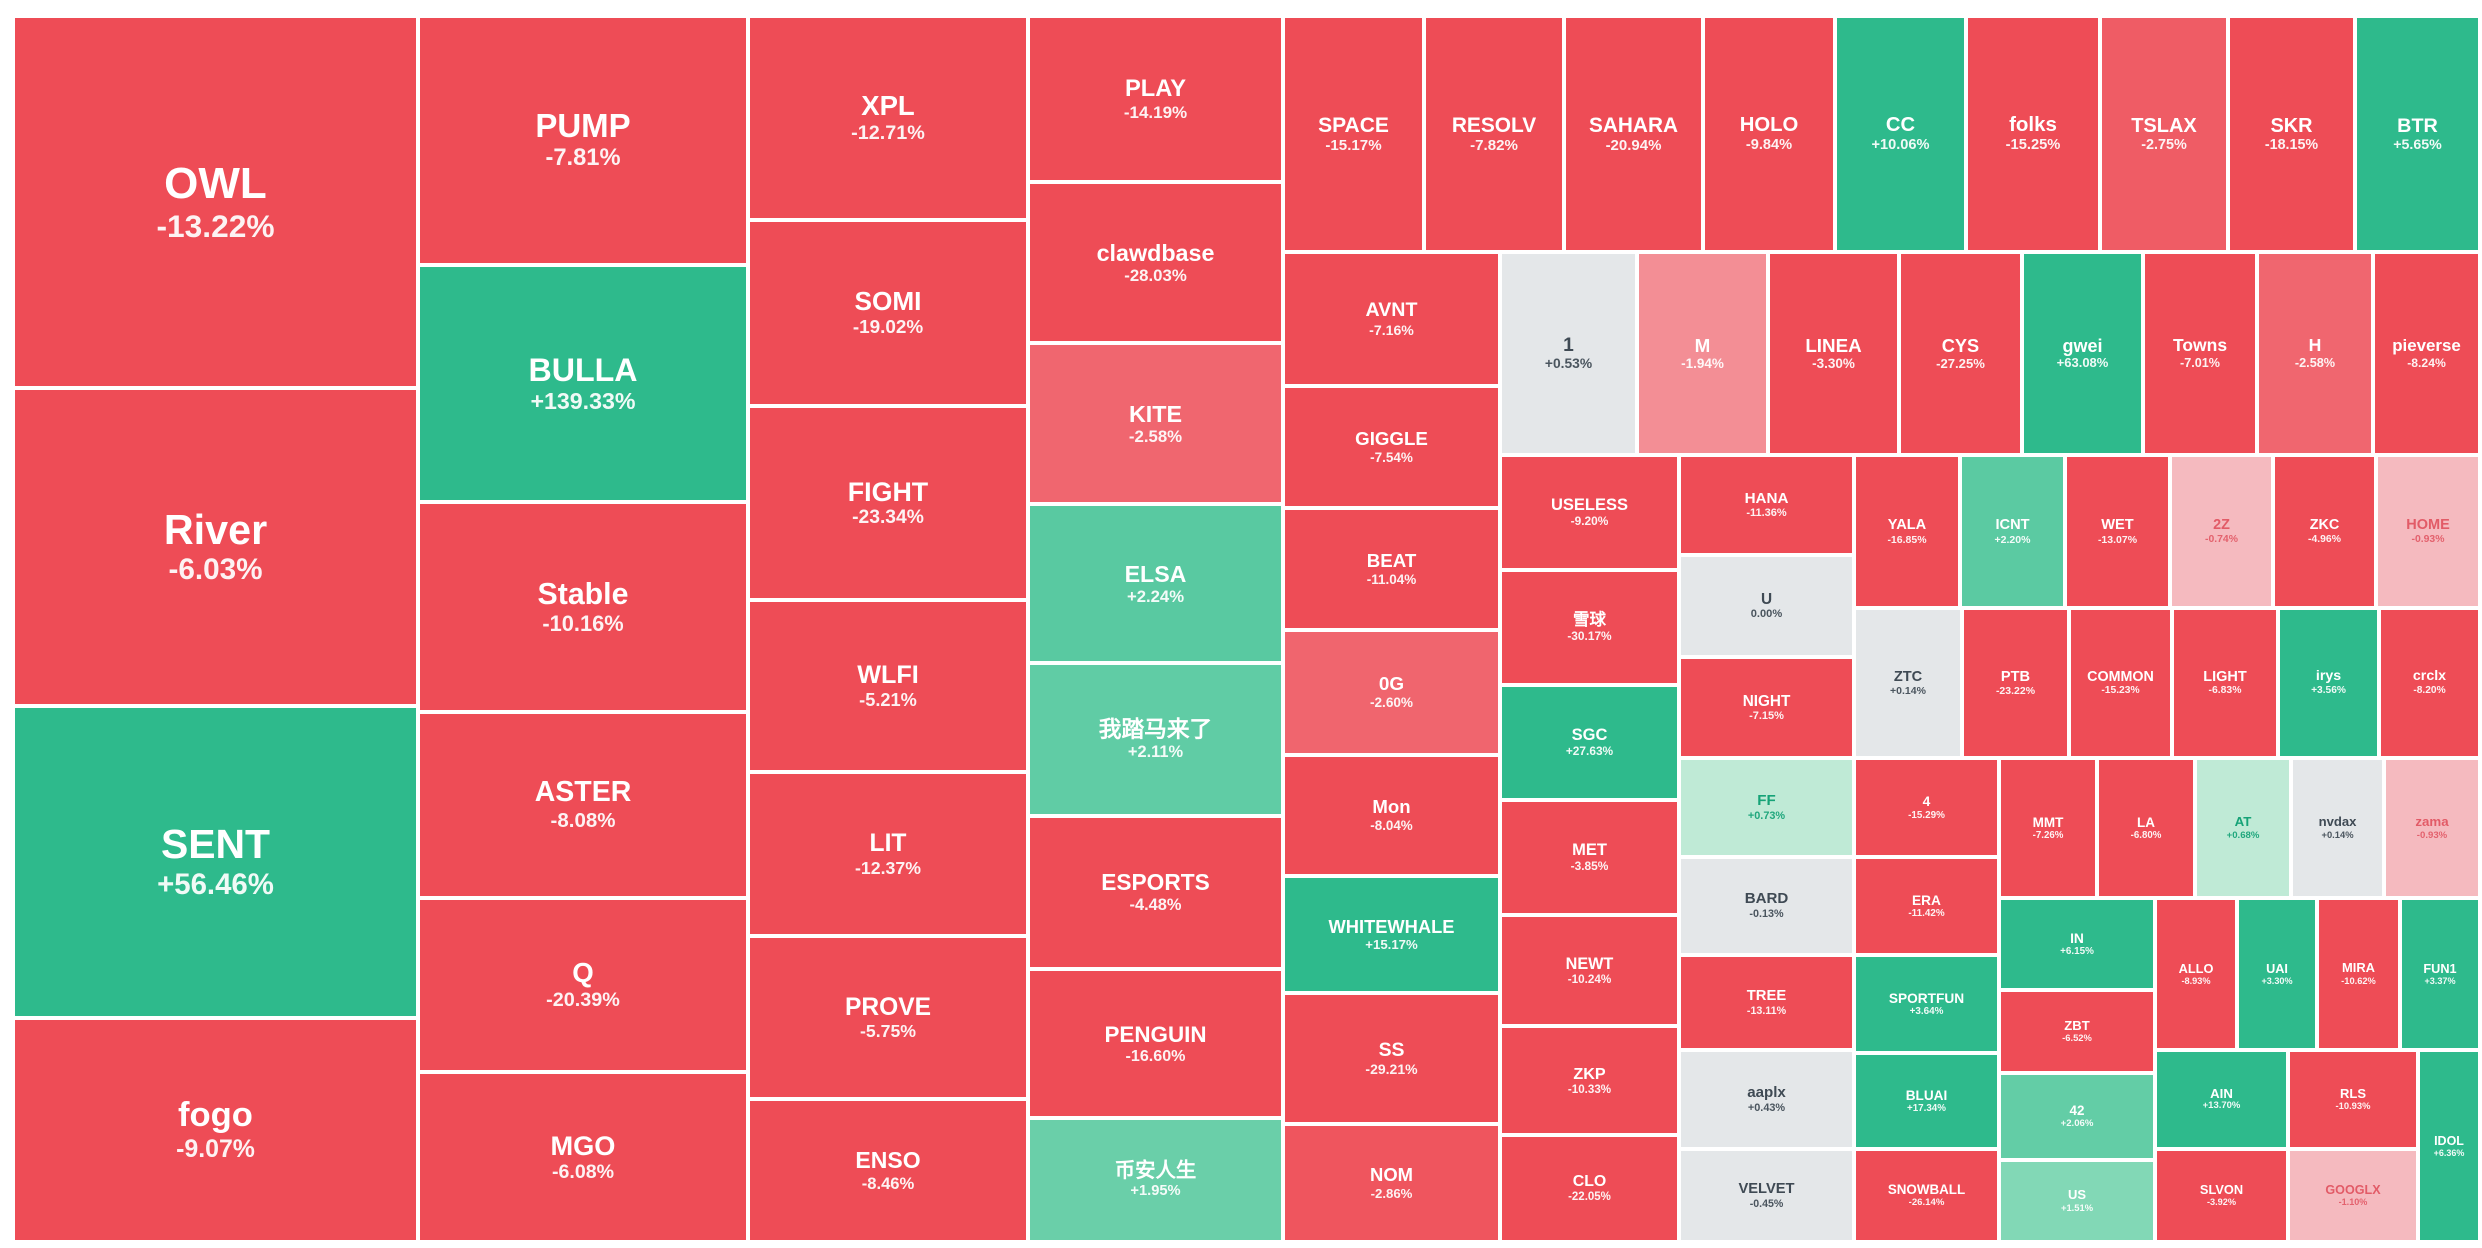 The height and width of the screenshot is (1248, 2482). What do you see at coordinates (1926, 906) in the screenshot?
I see `tile-ERA: ERA -11.42%` at bounding box center [1926, 906].